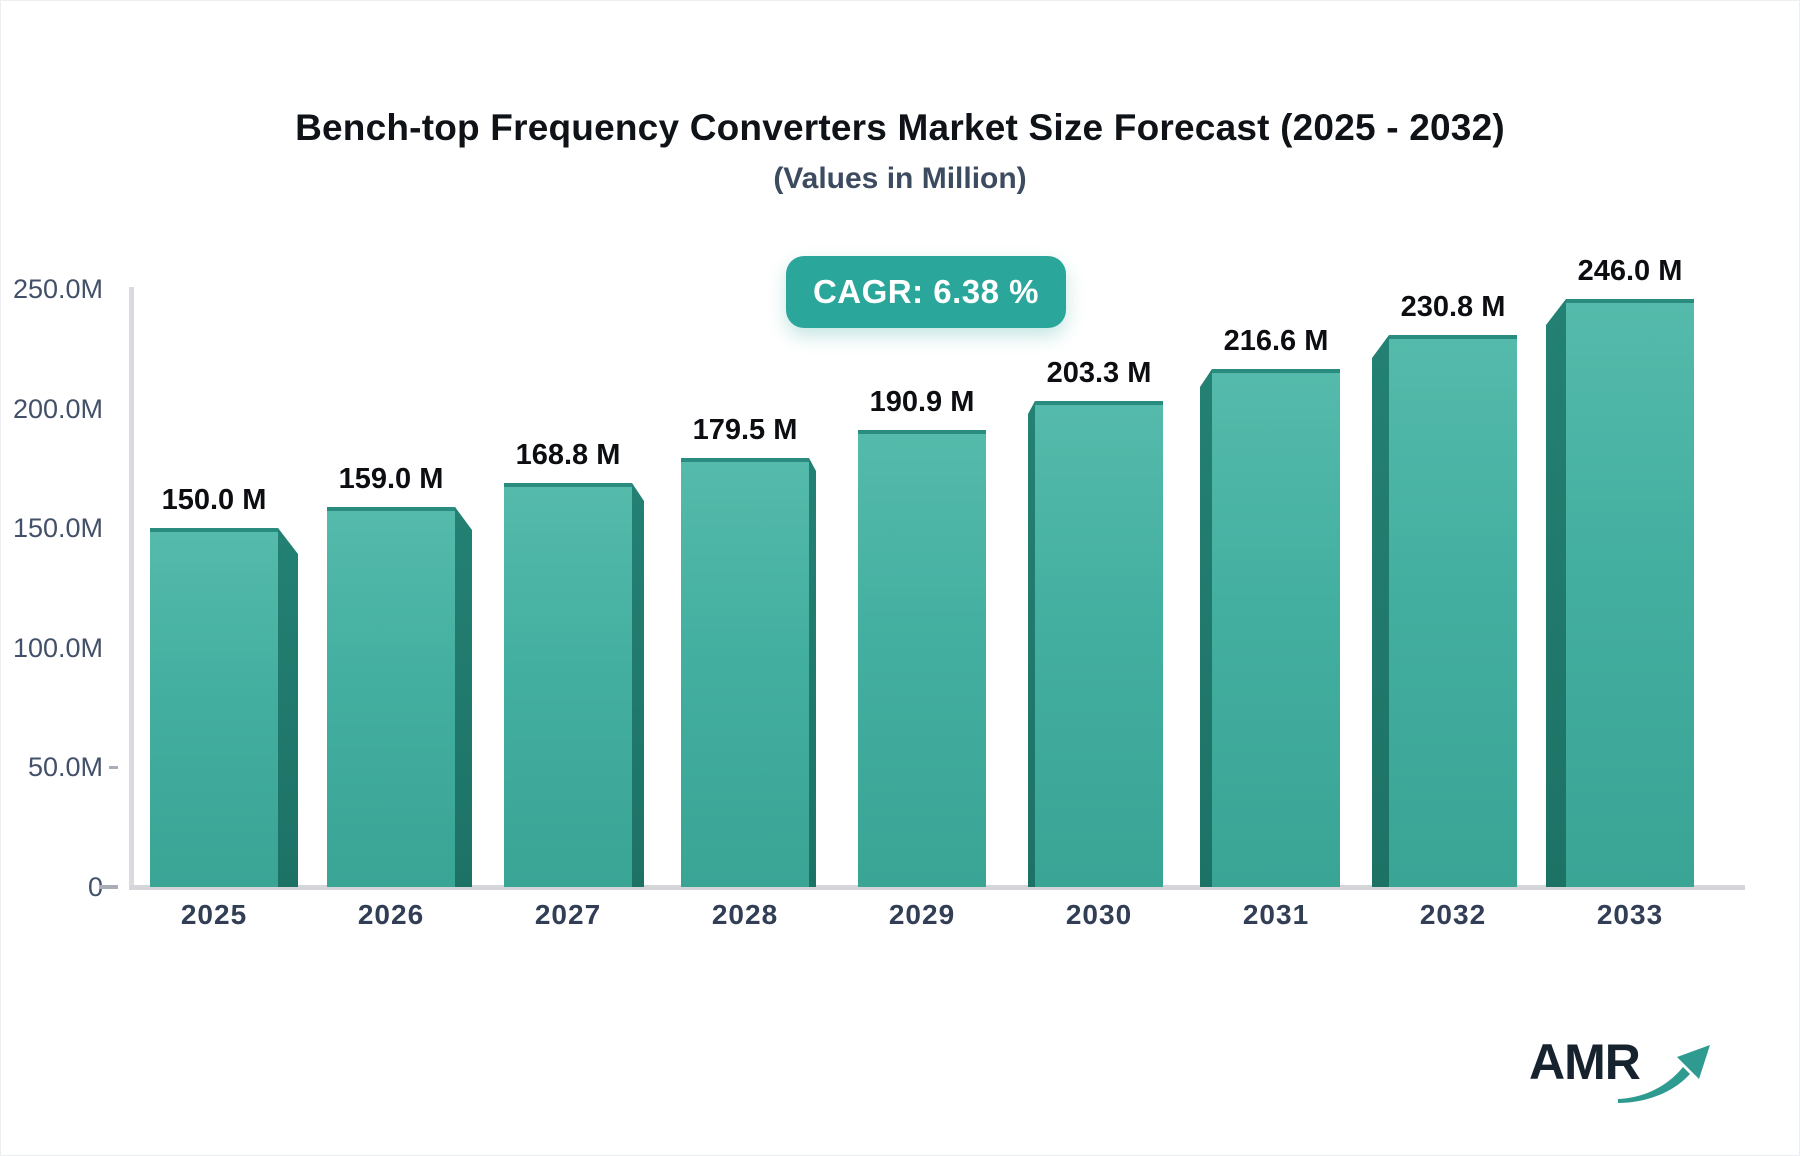 This screenshot has height=1156, width=1800. What do you see at coordinates (900, 178) in the screenshot?
I see `chart-subtitle: (Values in Million)` at bounding box center [900, 178].